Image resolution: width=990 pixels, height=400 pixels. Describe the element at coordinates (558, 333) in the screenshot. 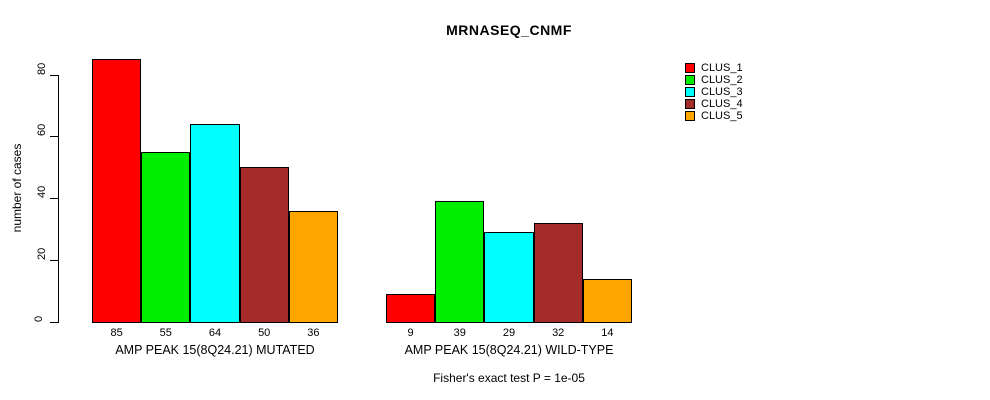

I see `bar-value-label: 32` at that location.